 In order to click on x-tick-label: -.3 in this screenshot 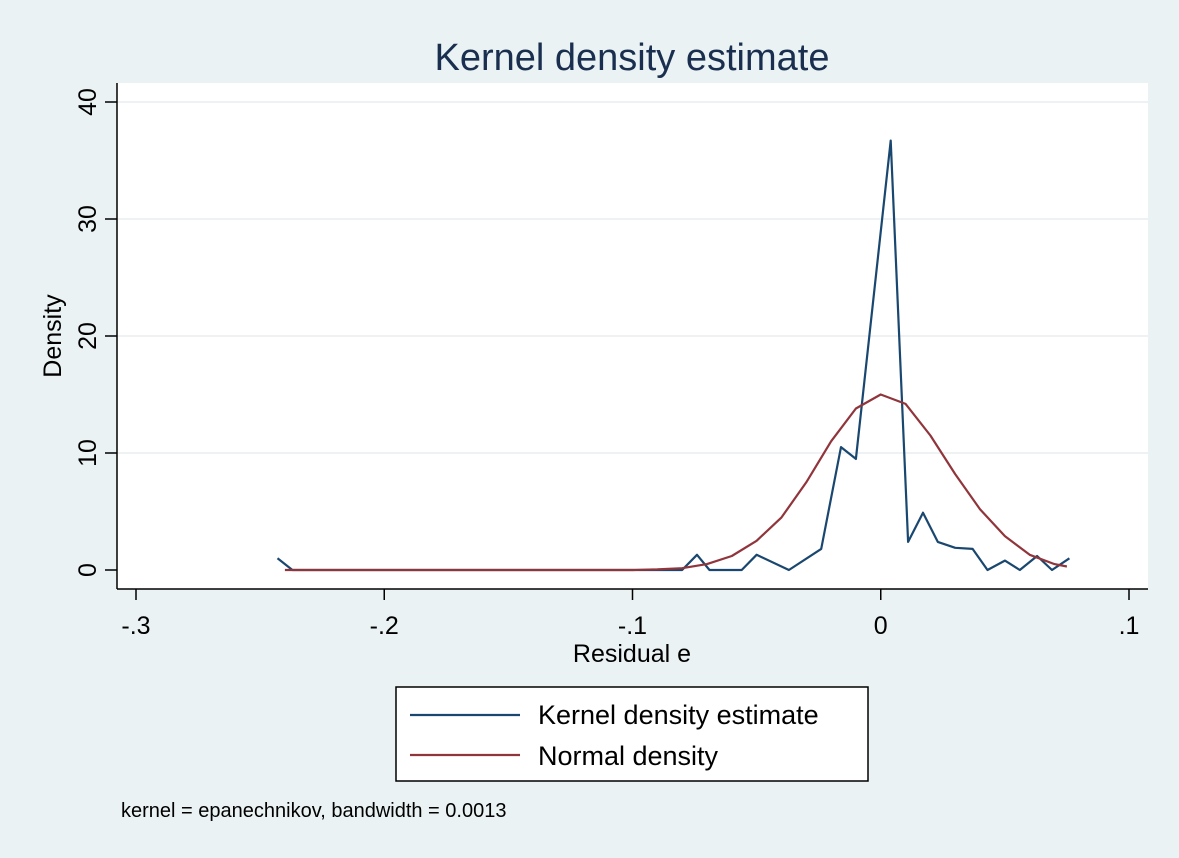, I will do `click(135, 626)`.